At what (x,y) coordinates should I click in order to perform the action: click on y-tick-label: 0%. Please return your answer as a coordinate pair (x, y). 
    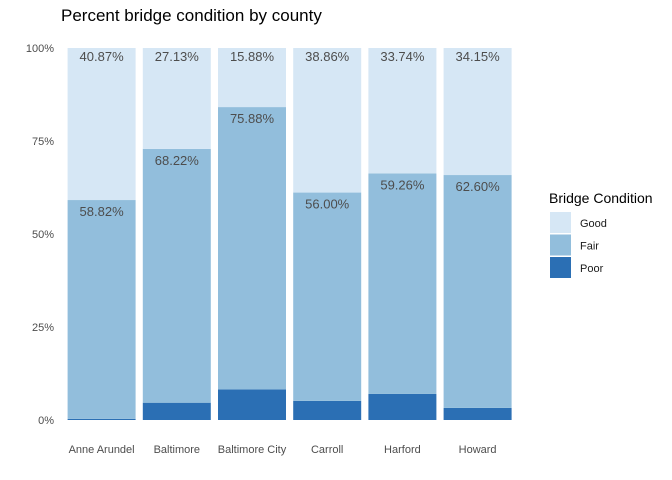
    Looking at the image, I should click on (46, 421).